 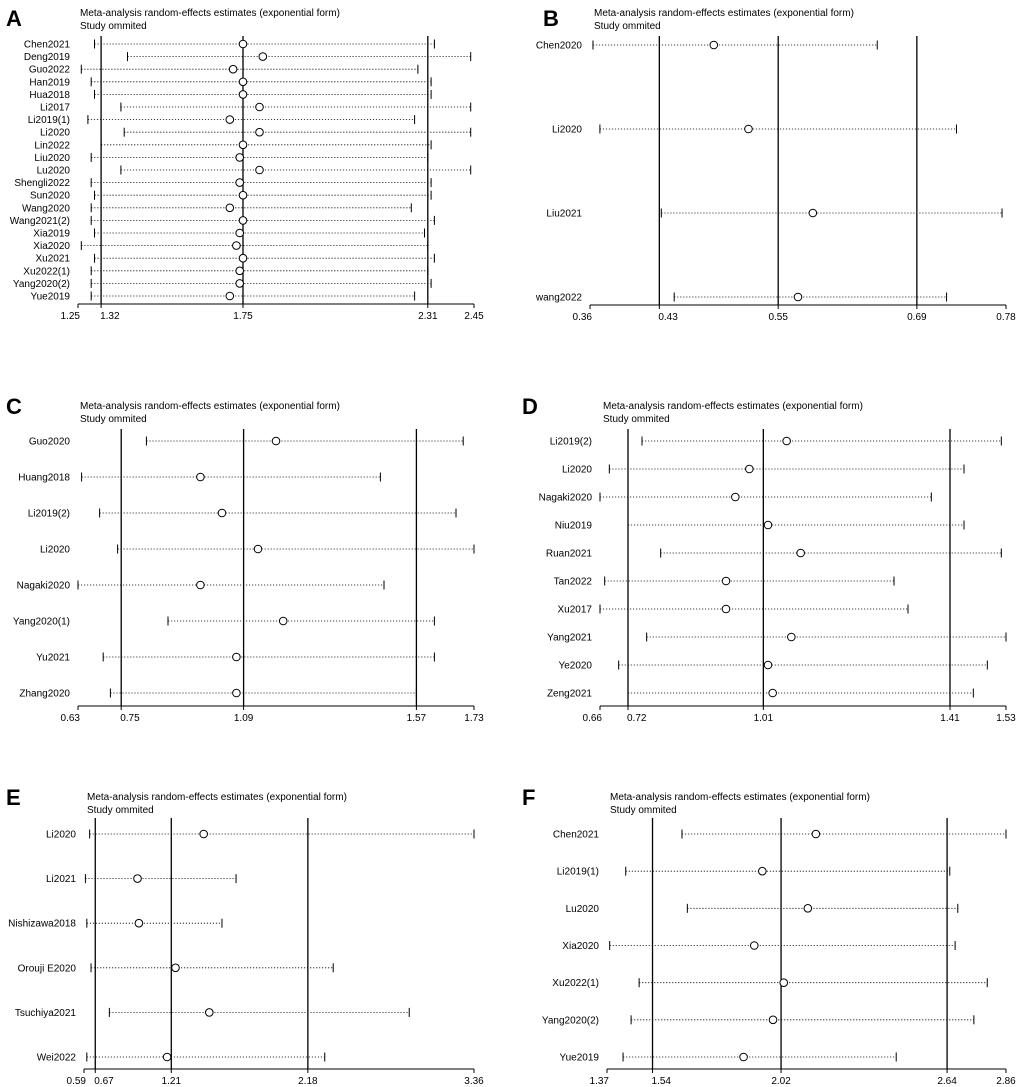 I want to click on study-label: Xu2017, so click(x=575, y=610).